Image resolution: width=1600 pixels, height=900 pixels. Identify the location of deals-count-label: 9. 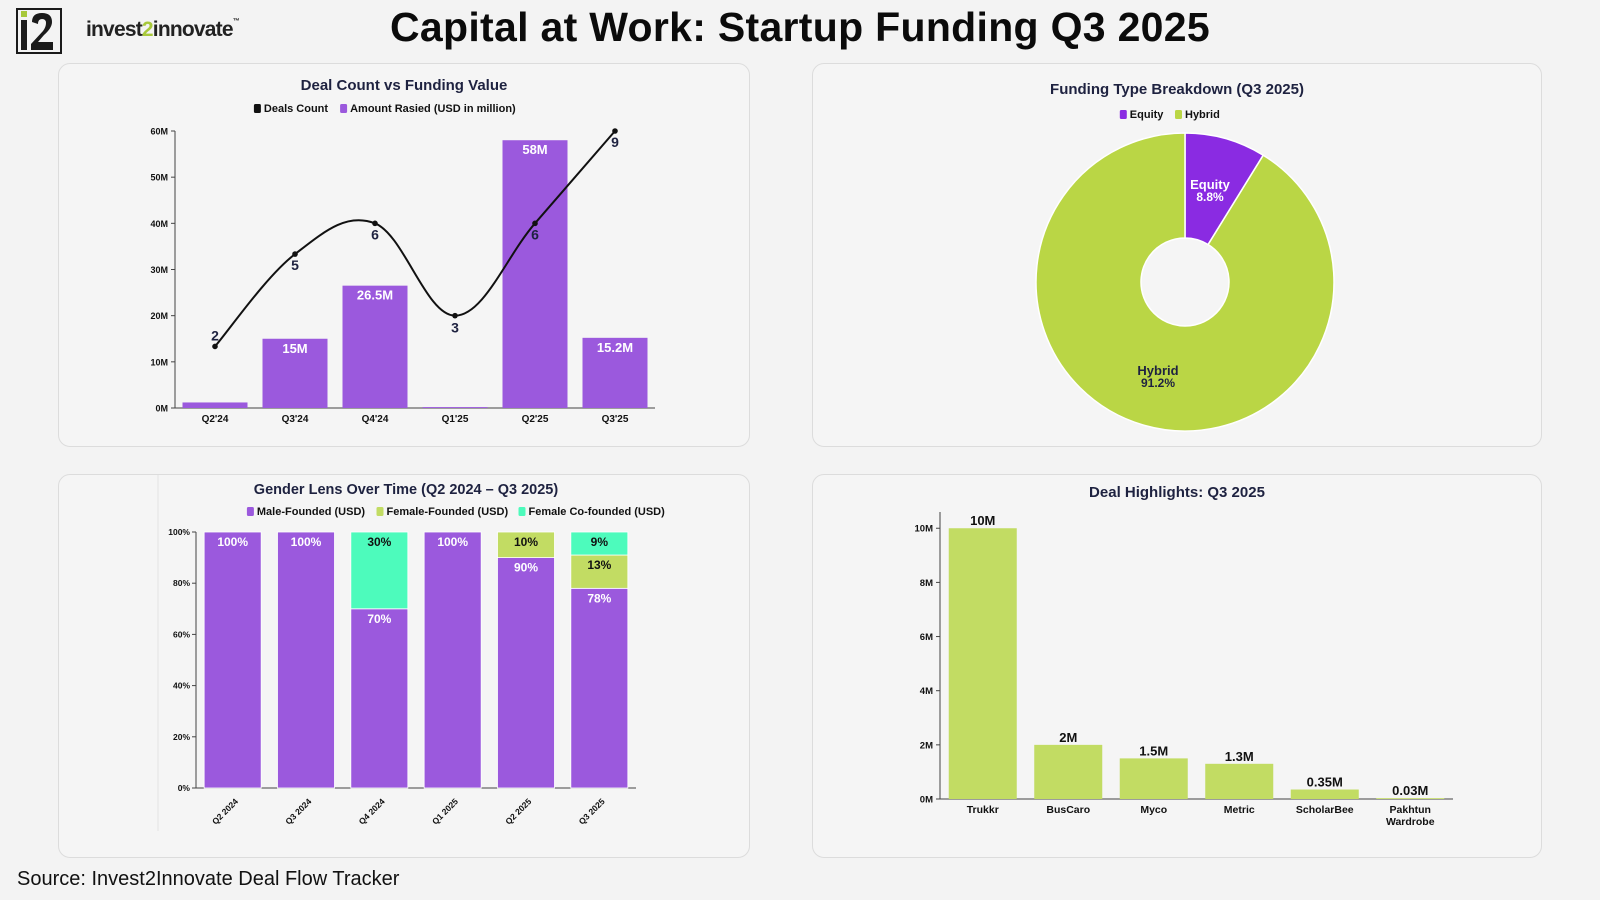
(615, 142).